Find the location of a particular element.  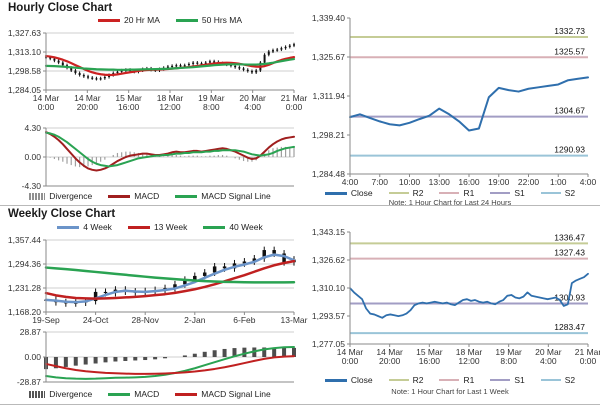

svg-text: 1325.57 is located at coordinates (569, 51).